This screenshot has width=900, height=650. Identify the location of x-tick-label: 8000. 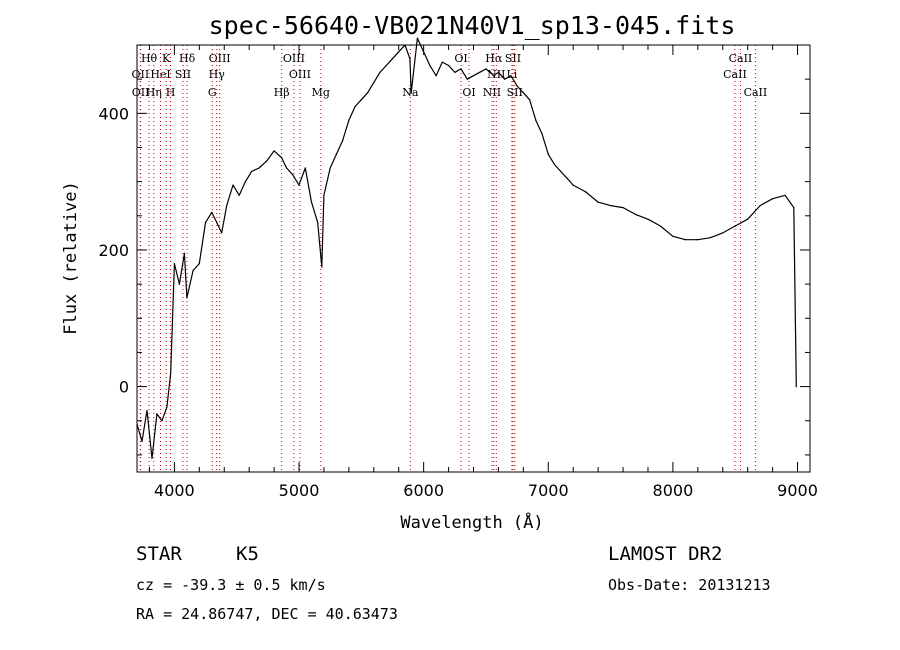
(673, 490).